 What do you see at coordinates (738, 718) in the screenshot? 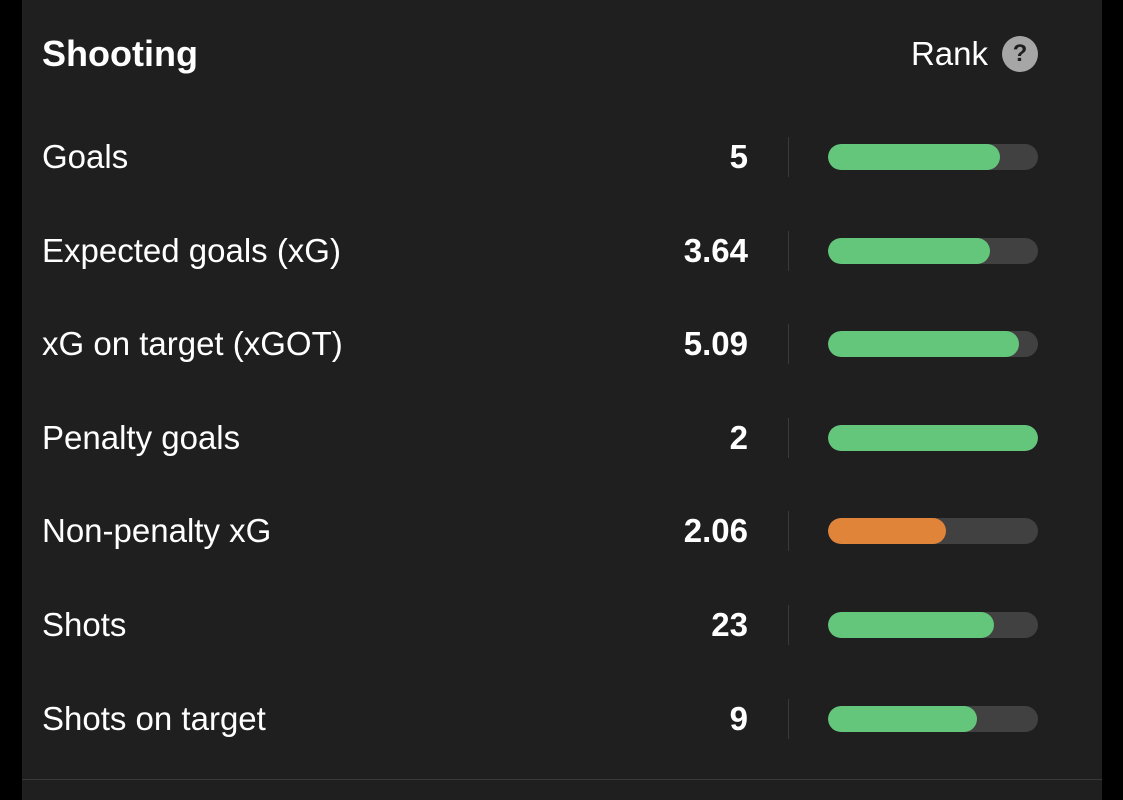
I see `stat-value: 9` at bounding box center [738, 718].